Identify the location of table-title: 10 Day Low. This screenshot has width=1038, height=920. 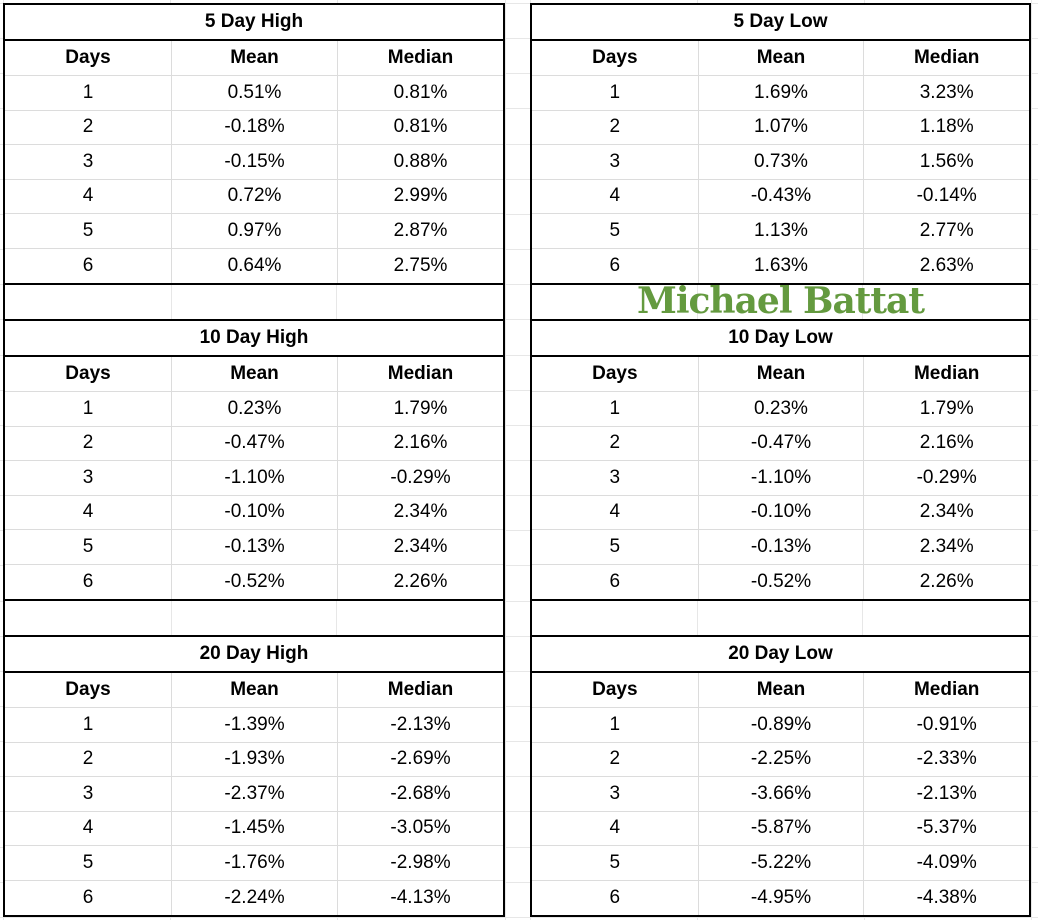
(780, 339).